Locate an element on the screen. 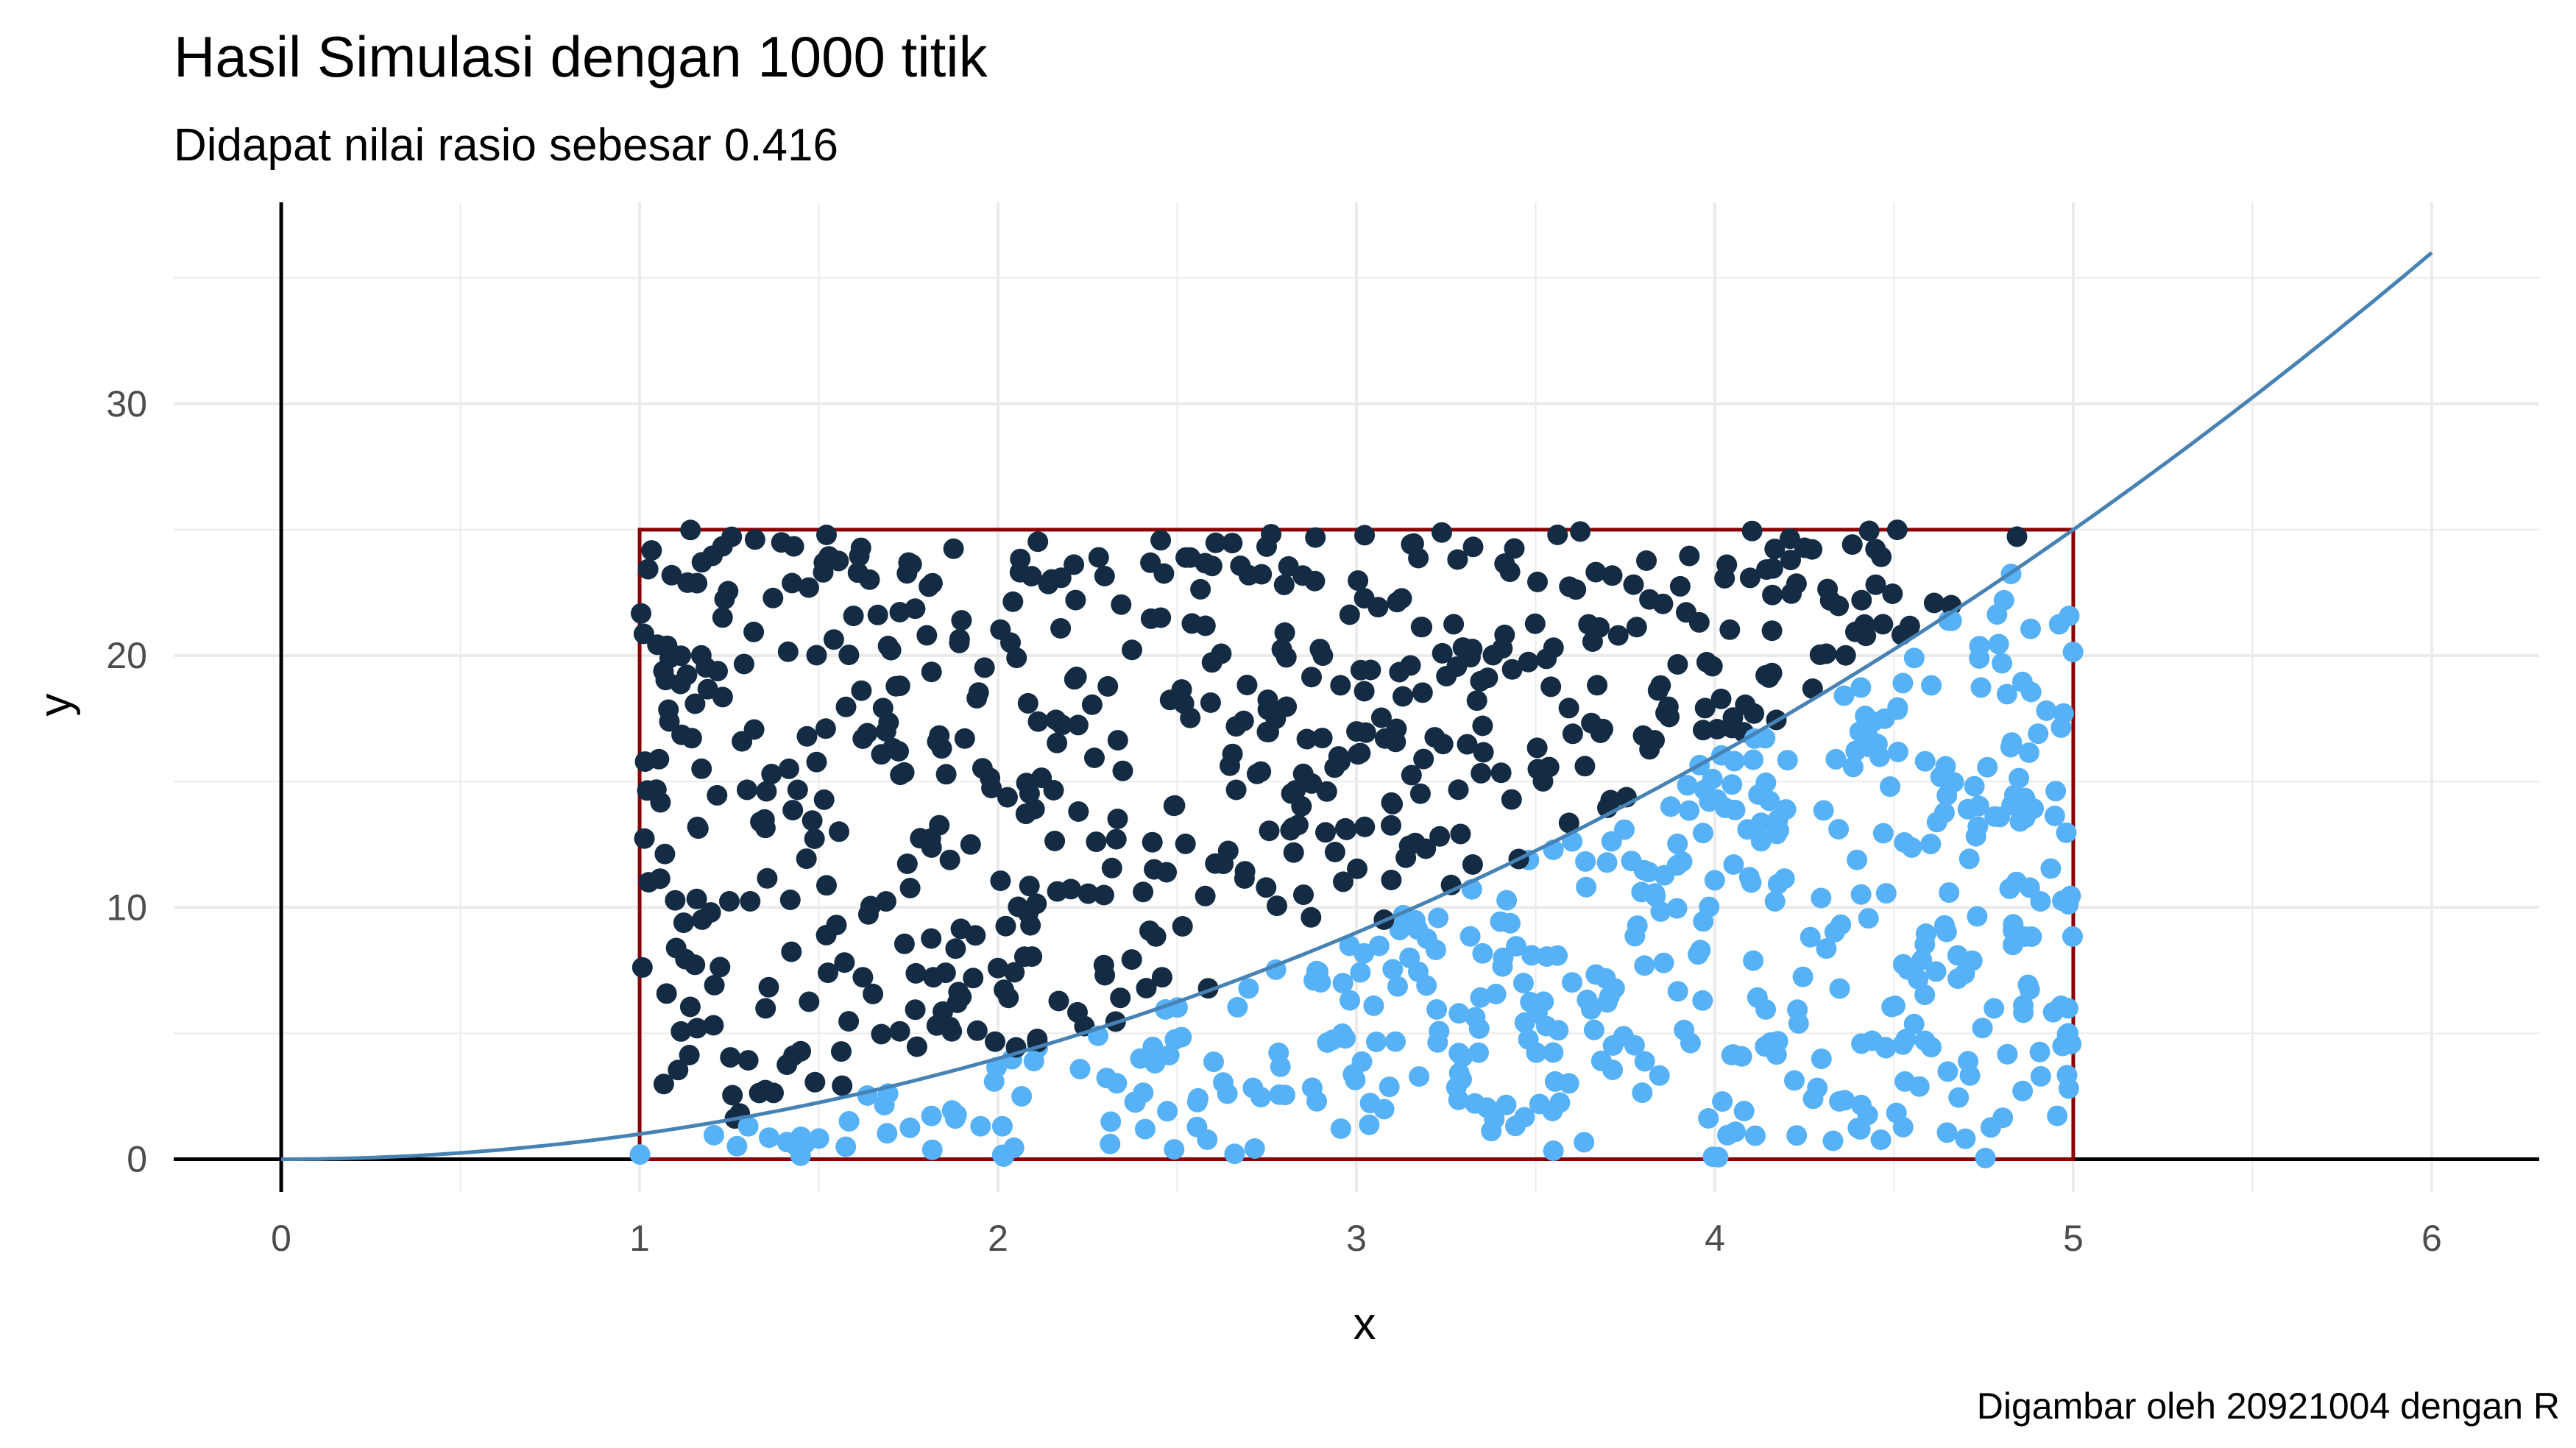  y-axis-label: y is located at coordinates (55, 705).